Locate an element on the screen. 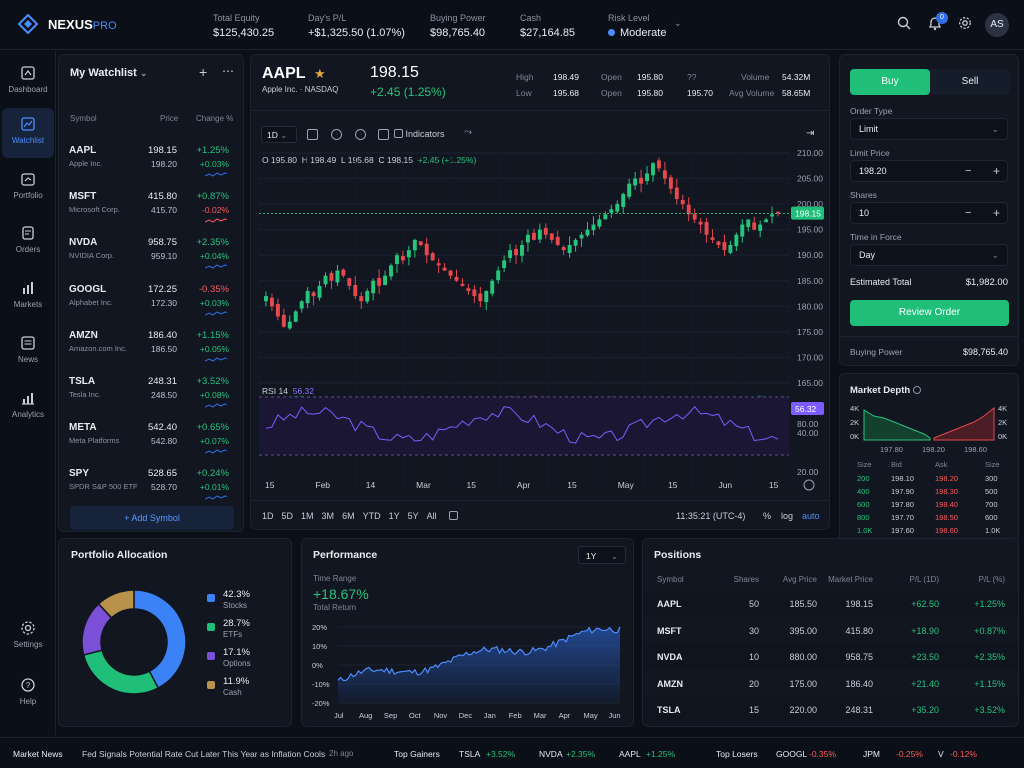 The width and height of the screenshot is (1024, 768). nav-watchlist: Watchlist is located at coordinates (28, 133).